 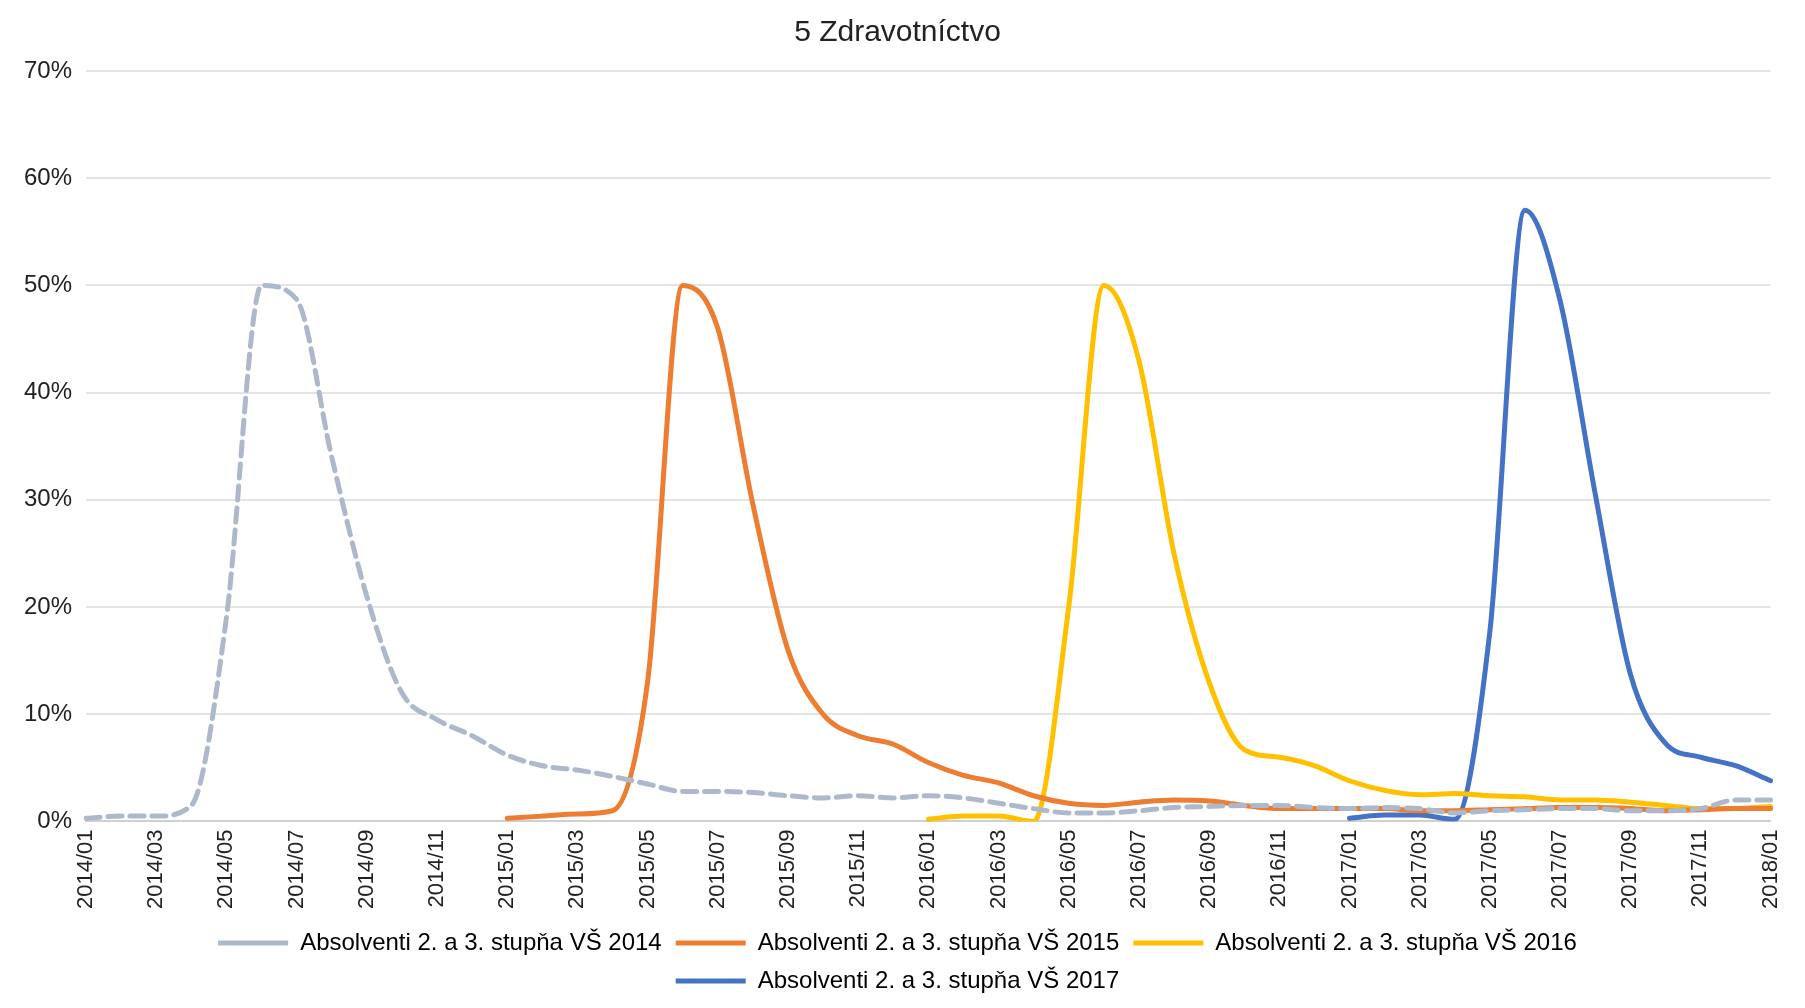 What do you see at coordinates (85, 869) in the screenshot?
I see `x-tick-label: 2014/01` at bounding box center [85, 869].